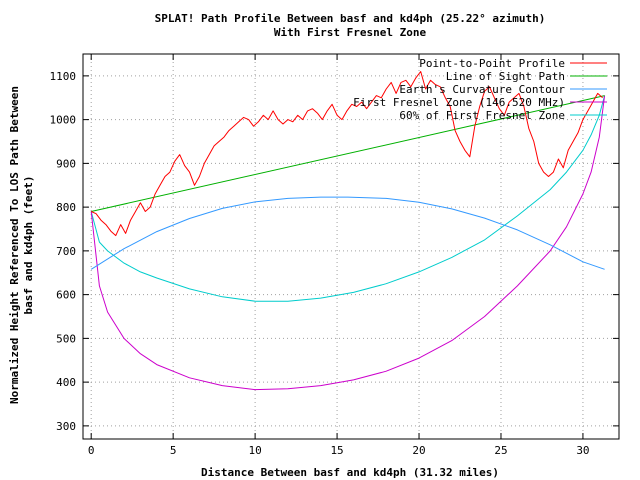 The width and height of the screenshot is (640, 480). What do you see at coordinates (28, 244) in the screenshot?
I see `y-axis-label-line2: basf and kd4ph (feet)` at bounding box center [28, 244].